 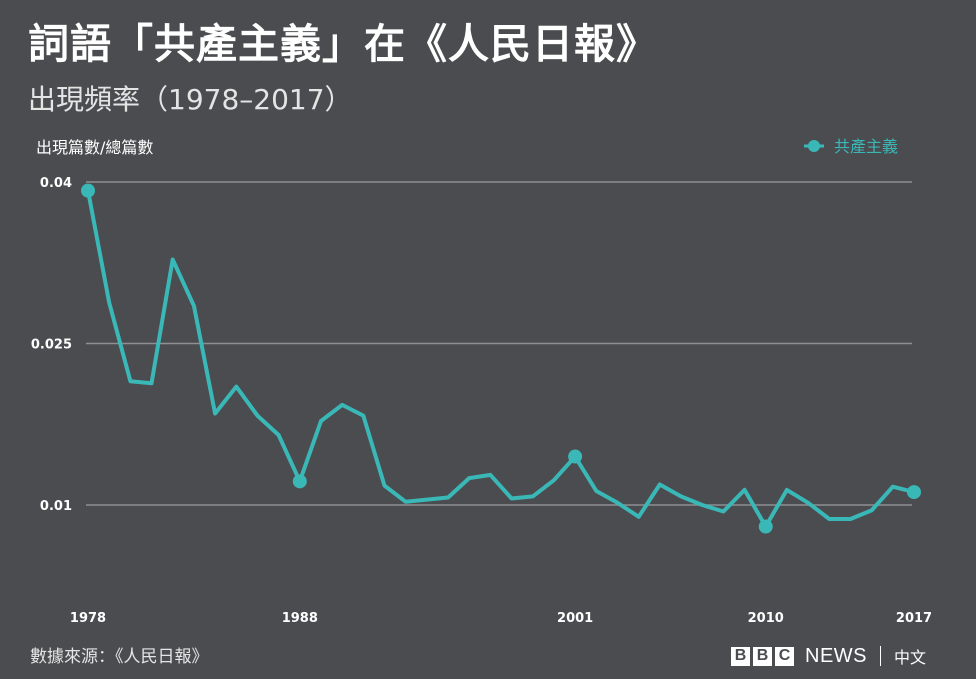 I want to click on y-tick-label: 0.025, so click(x=51, y=345).